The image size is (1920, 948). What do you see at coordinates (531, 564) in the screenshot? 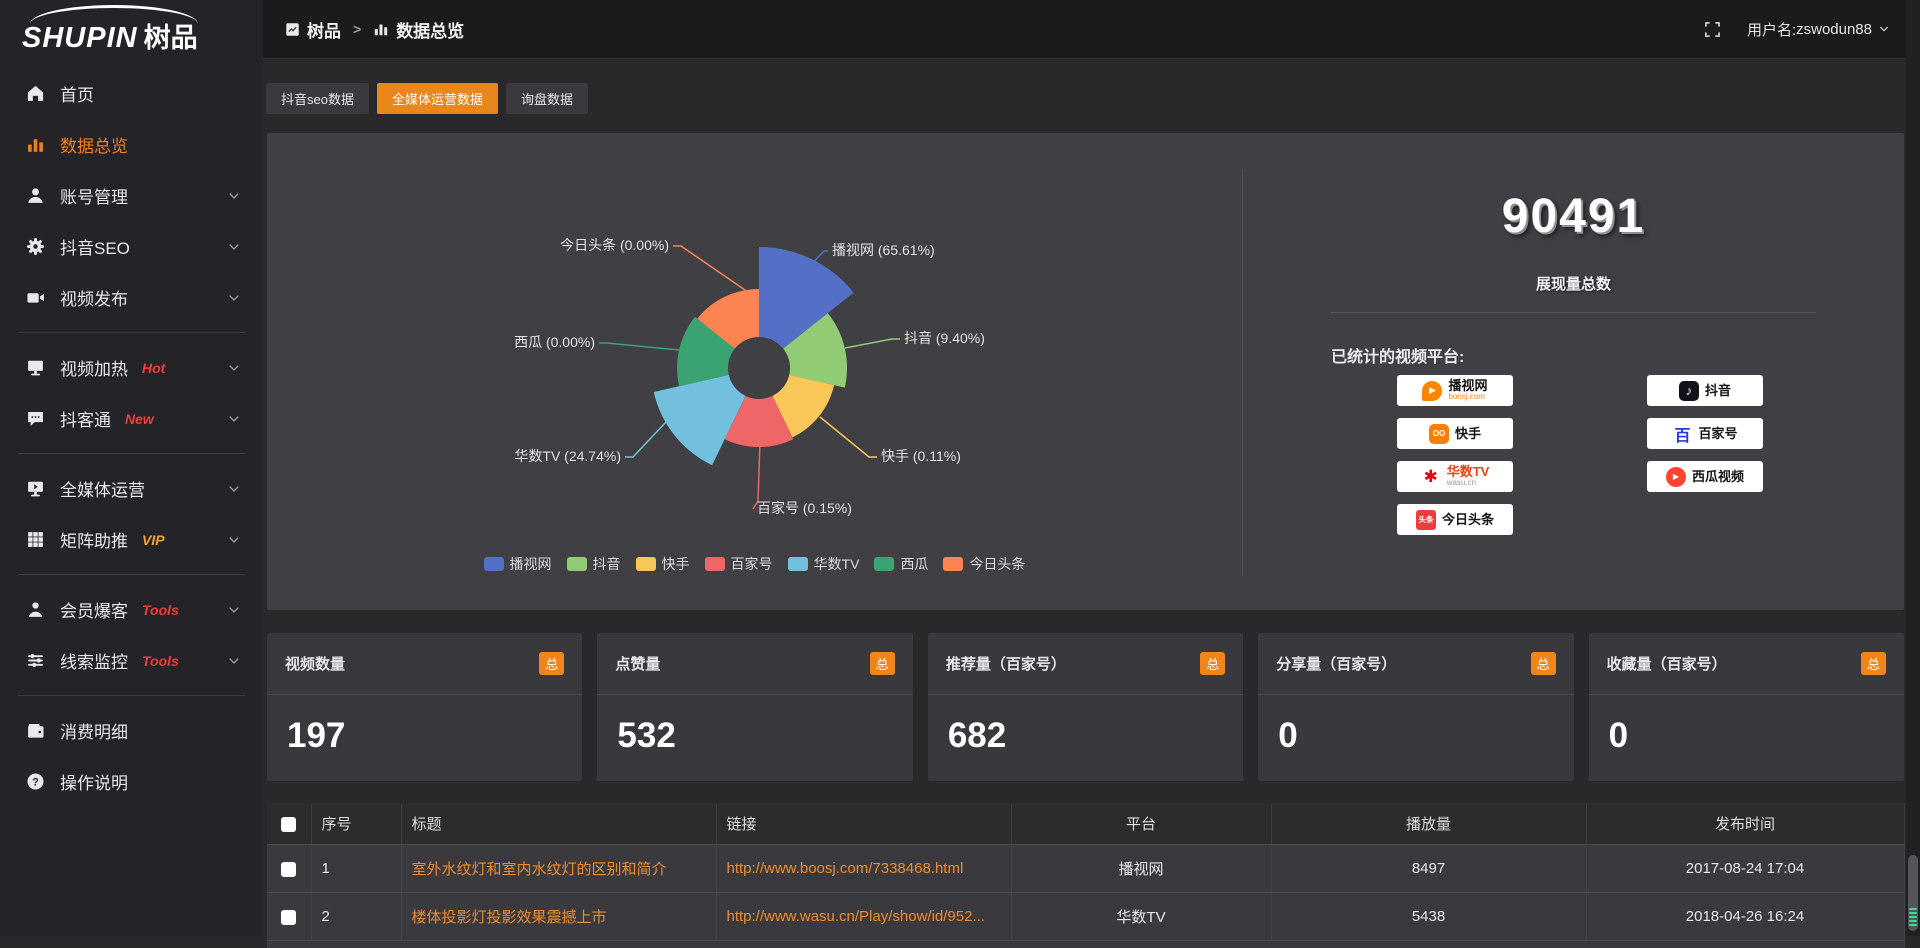
I see `legend-label: 播视网` at bounding box center [531, 564].